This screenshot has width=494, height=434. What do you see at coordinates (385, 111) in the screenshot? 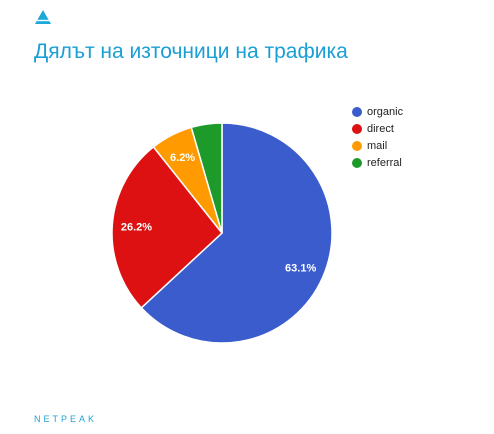
I see `legend-label-organic: organic` at bounding box center [385, 111].